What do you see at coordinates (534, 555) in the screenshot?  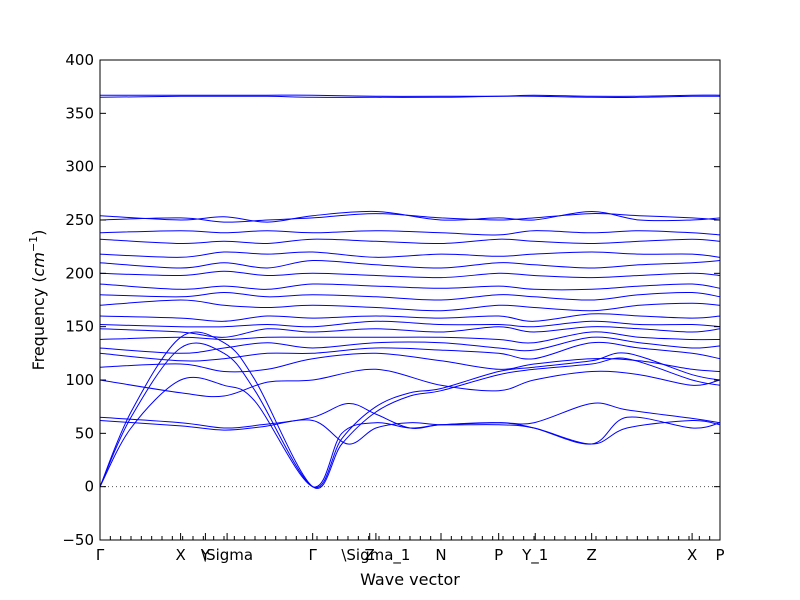 I see `x-tick-label: Y_1` at bounding box center [534, 555].